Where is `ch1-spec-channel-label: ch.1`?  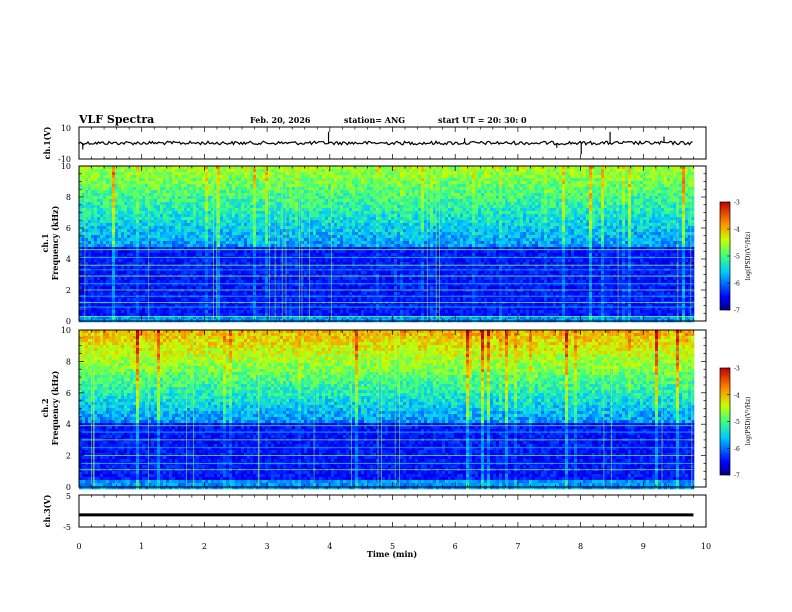 ch1-spec-channel-label: ch.1 is located at coordinates (45, 242).